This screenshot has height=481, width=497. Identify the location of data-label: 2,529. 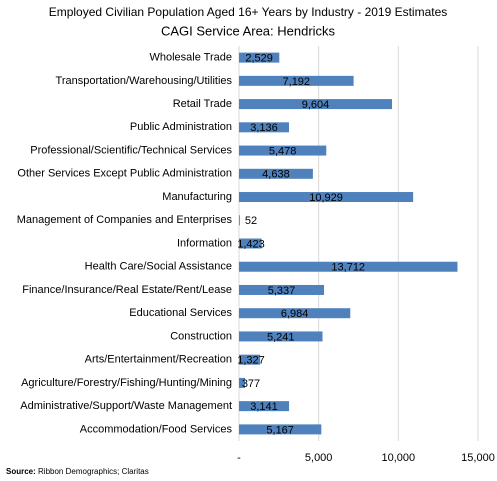
(259, 59).